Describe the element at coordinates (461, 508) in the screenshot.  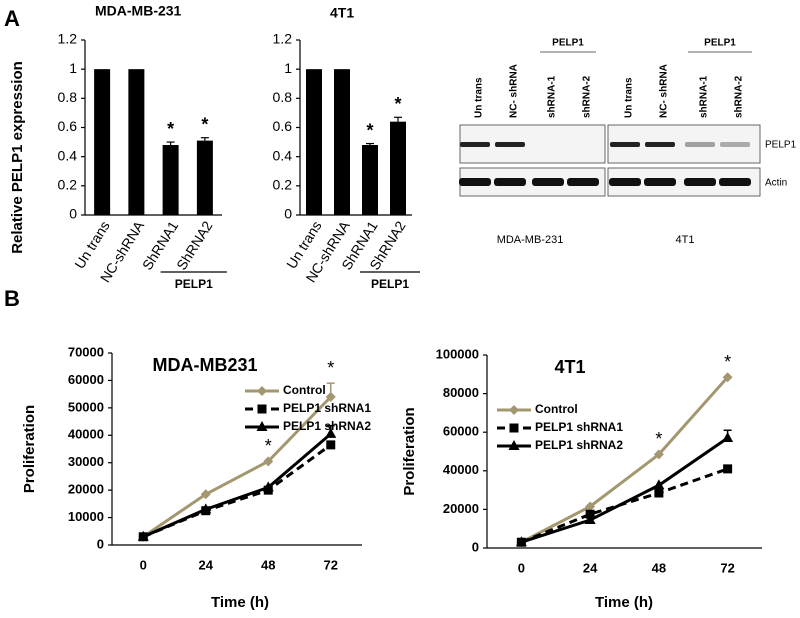
I see `y-tick-label: 20000` at that location.